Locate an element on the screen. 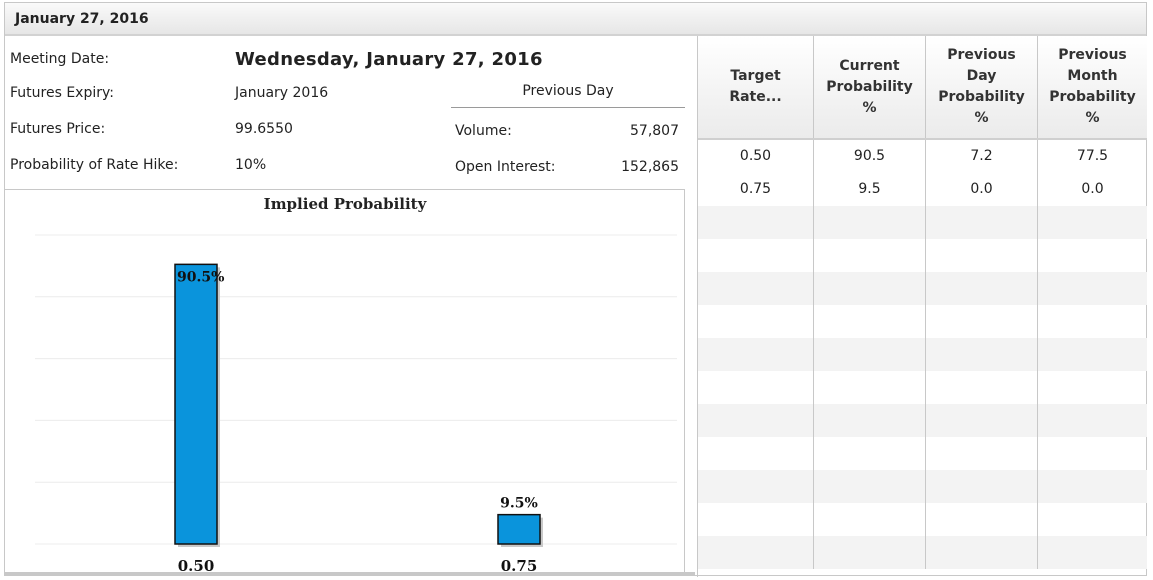  volume-label: Volume: is located at coordinates (483, 131).